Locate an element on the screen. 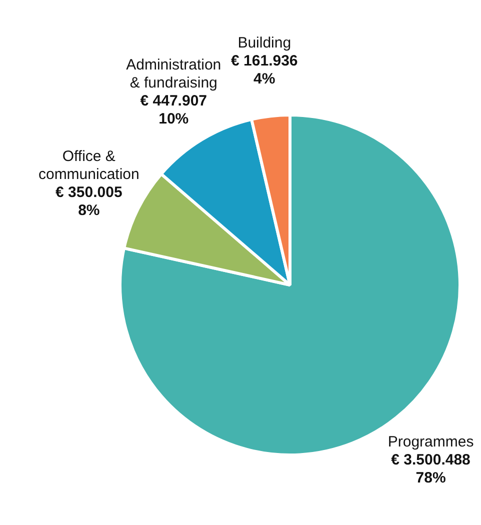 The height and width of the screenshot is (525, 481). data-label: € 161.936 4% is located at coordinates (264, 70).